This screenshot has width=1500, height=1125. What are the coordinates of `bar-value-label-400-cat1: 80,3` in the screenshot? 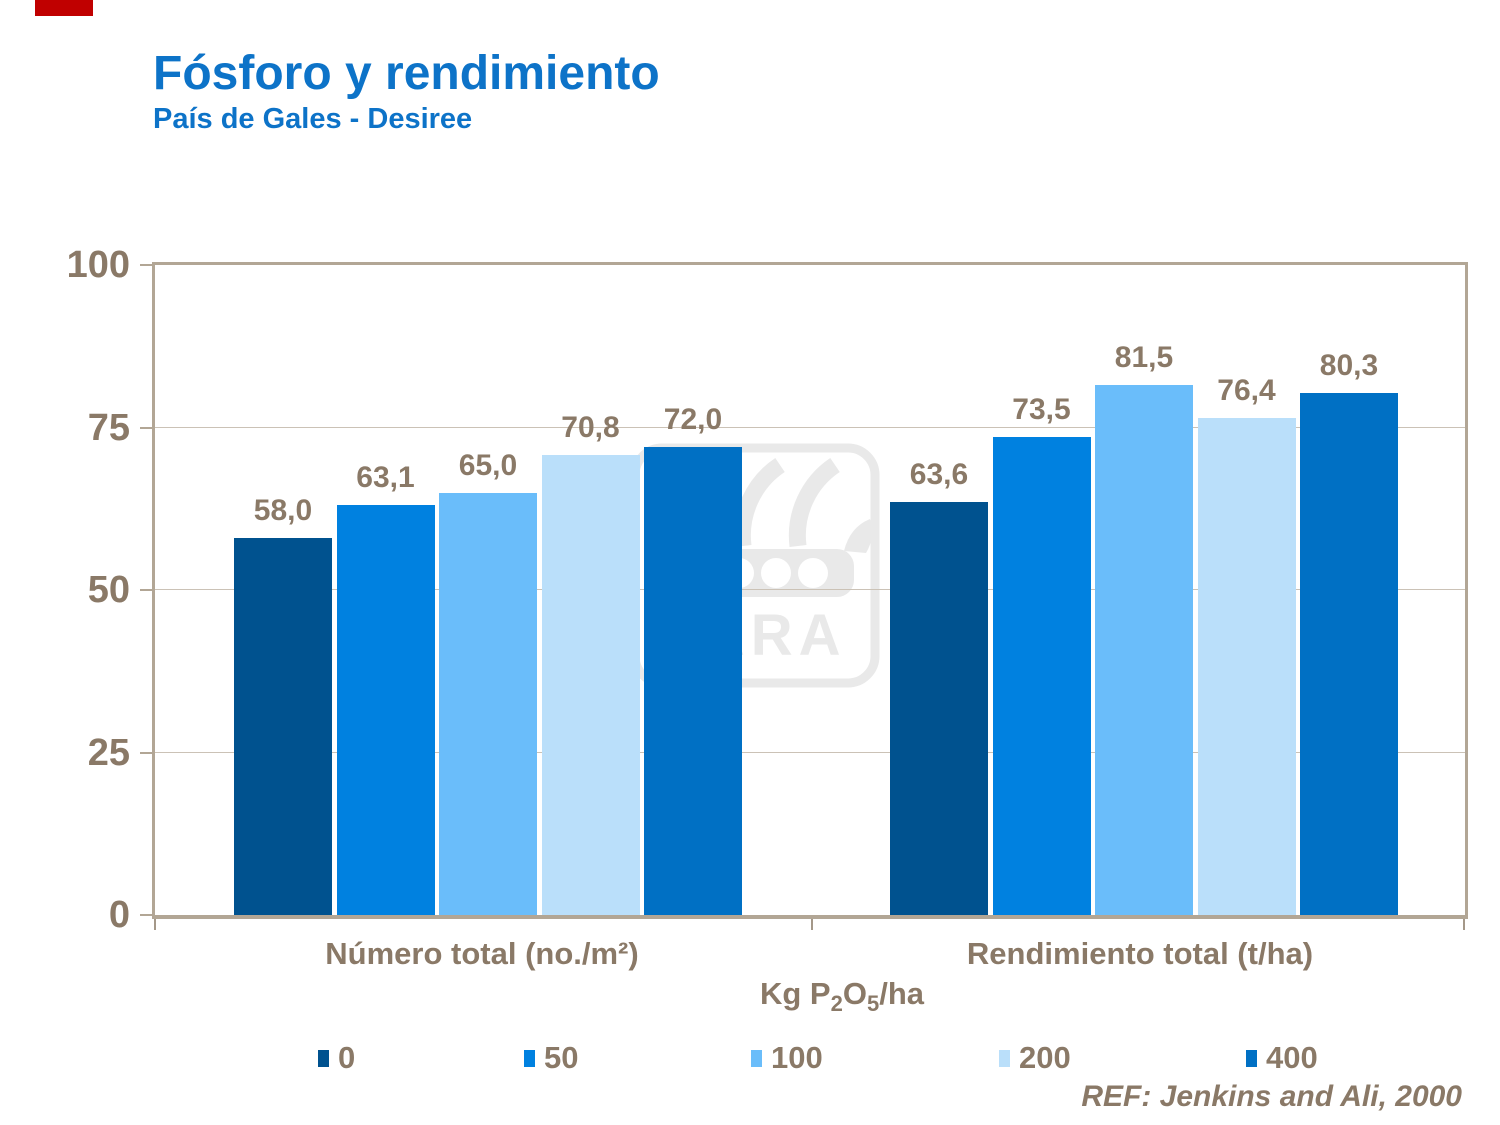 It's located at (1349, 366).